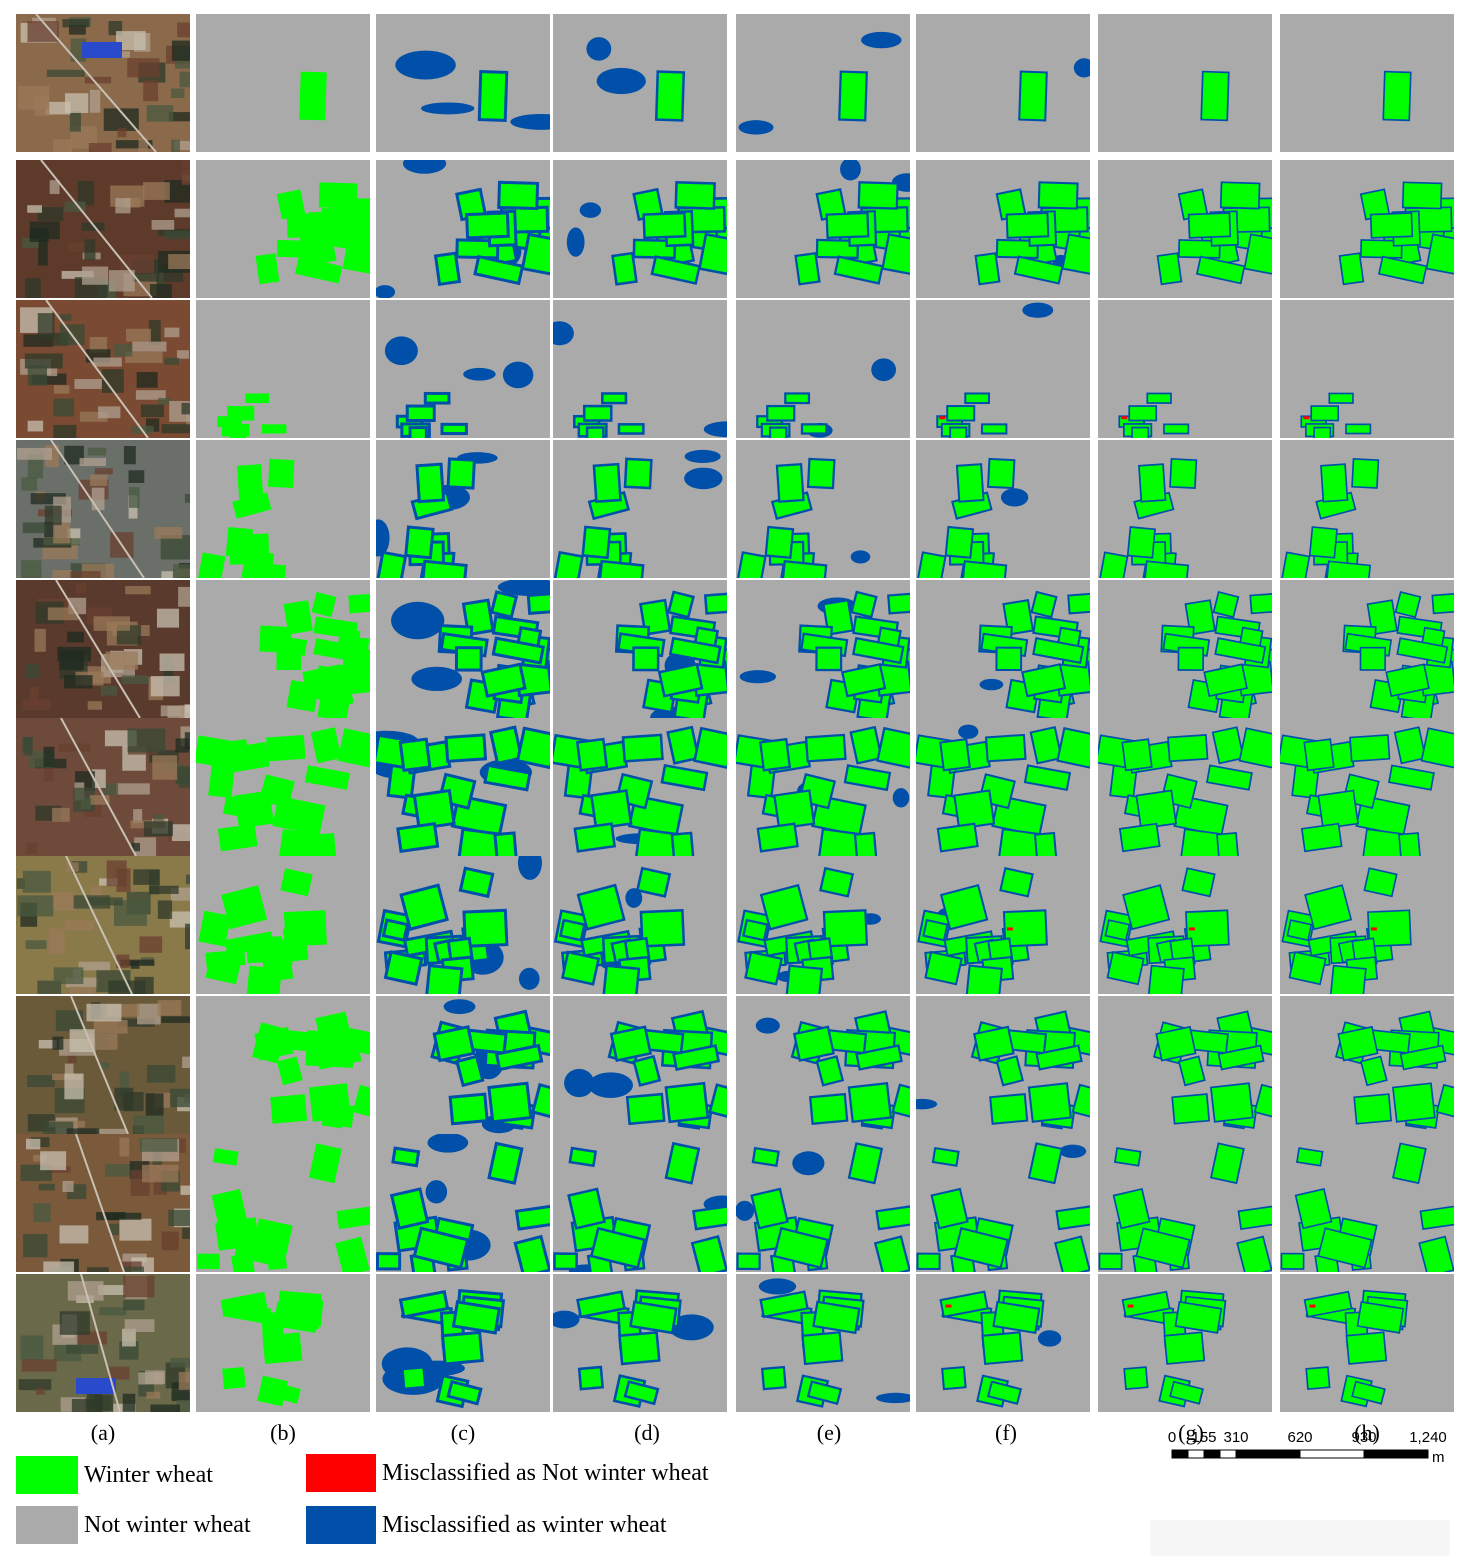 The height and width of the screenshot is (1564, 1472). Describe the element at coordinates (283, 1432) in the screenshot. I see `column-label-b: (b)` at that location.